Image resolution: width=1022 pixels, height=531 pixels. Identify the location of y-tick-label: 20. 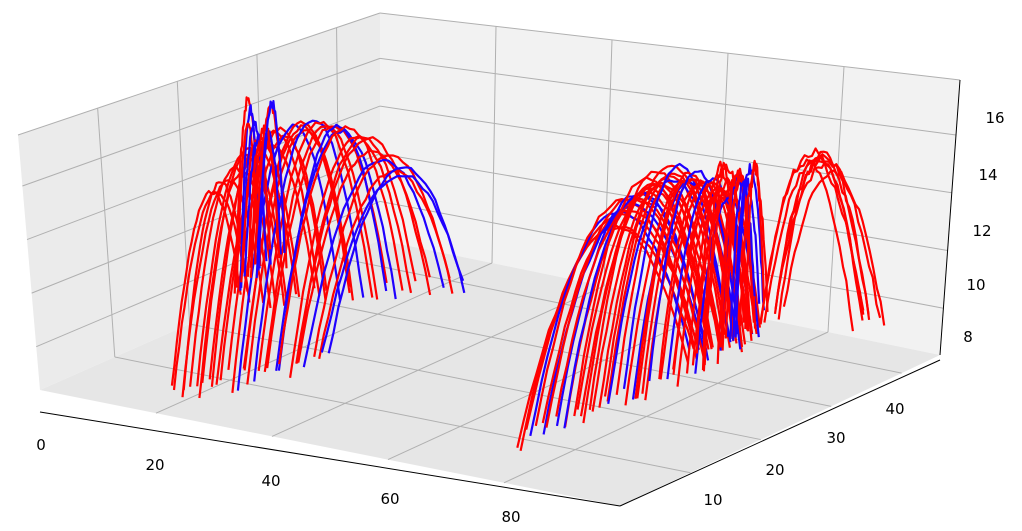
(774, 470).